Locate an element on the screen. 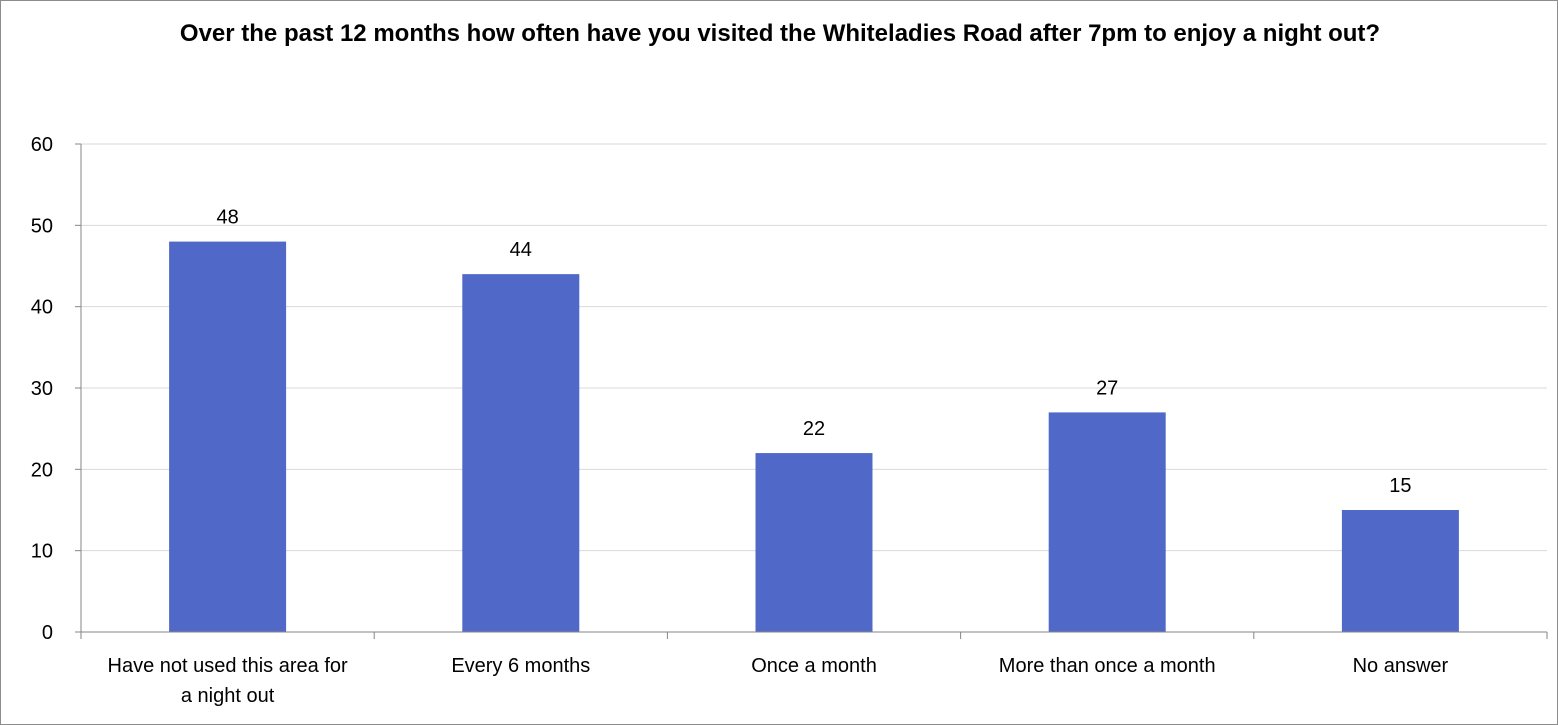 The height and width of the screenshot is (725, 1558). y-tick-label: 0 is located at coordinates (47, 633).